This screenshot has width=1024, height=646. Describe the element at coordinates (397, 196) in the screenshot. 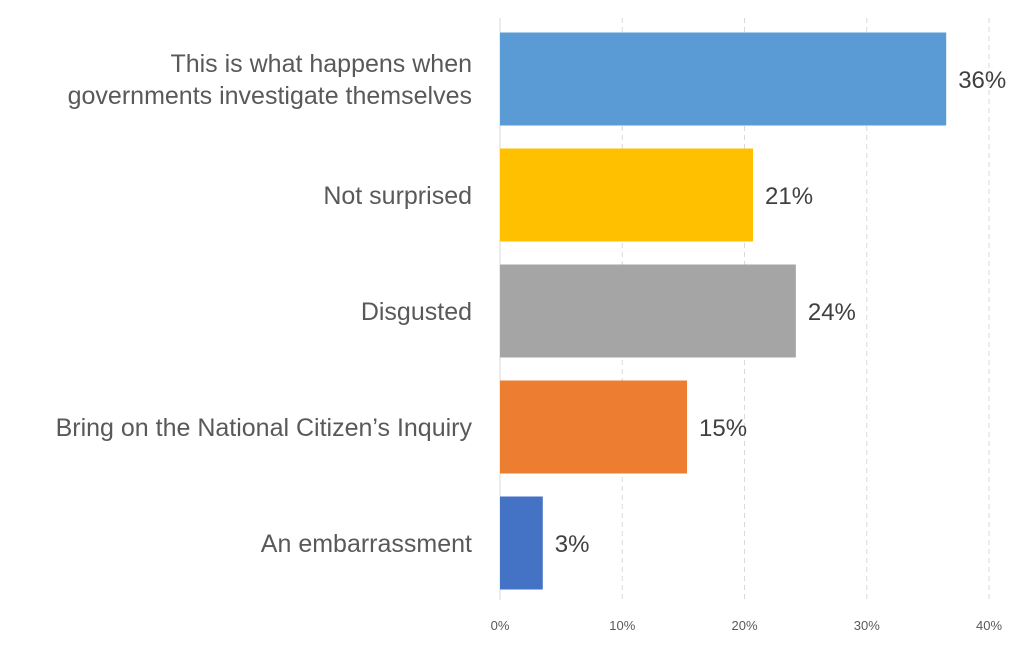

I see `category-label: Not surprised` at that location.